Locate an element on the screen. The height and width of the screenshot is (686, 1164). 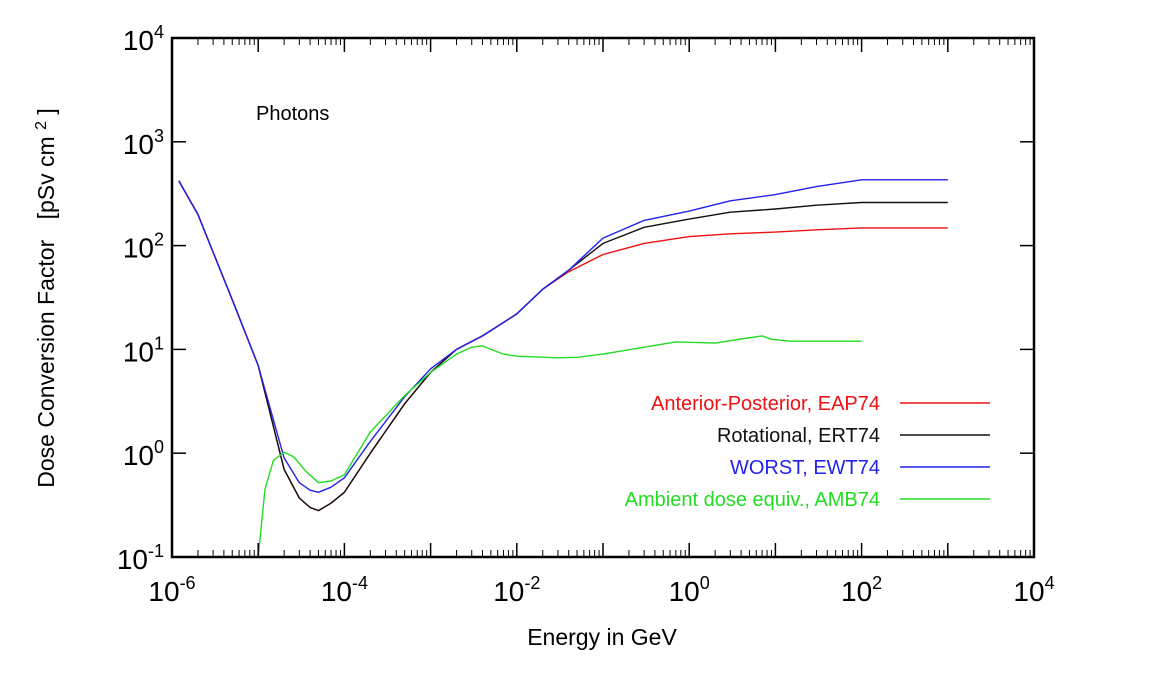
x-tick-label: 10⁻⁶ is located at coordinates (171, 590).